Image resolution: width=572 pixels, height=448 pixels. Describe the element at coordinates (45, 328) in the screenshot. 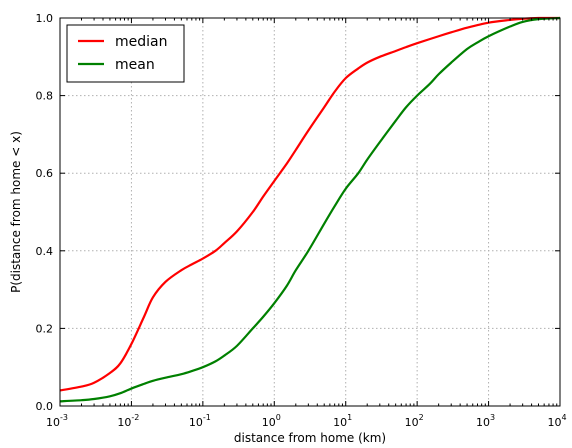

I see `y-tick-label: 0.2` at that location.